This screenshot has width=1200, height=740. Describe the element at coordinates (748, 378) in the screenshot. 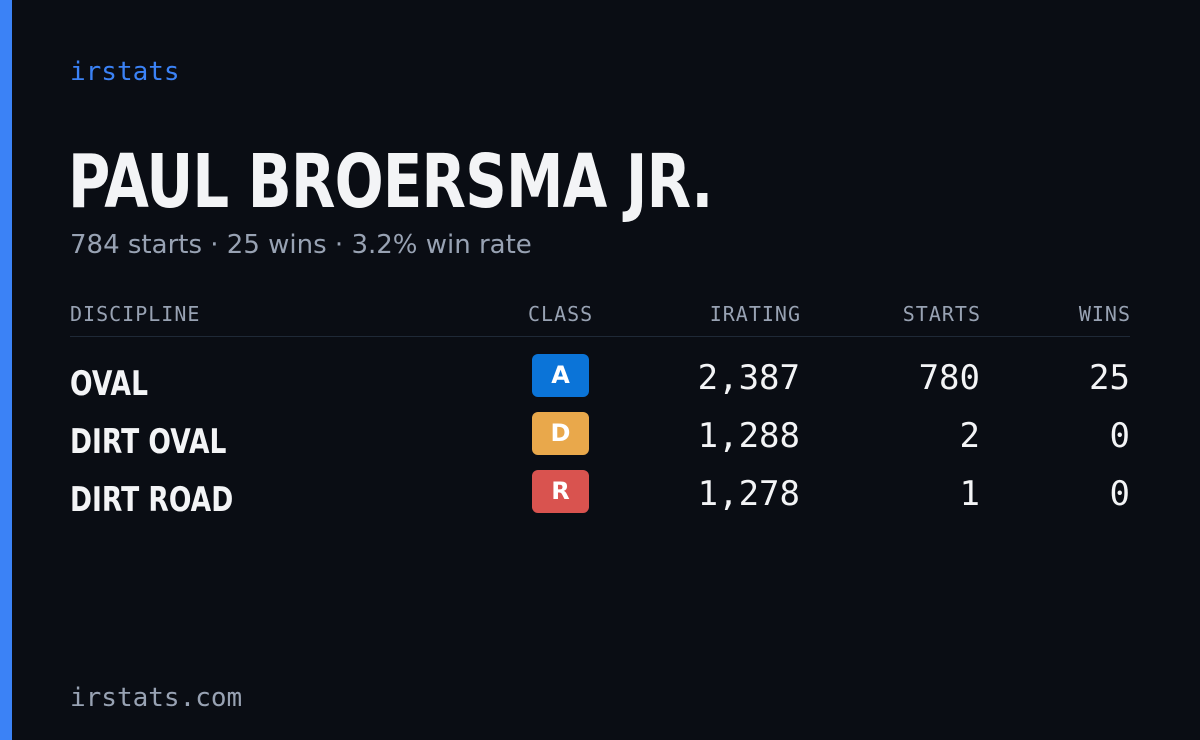

I see `irating-value: 2,387` at that location.